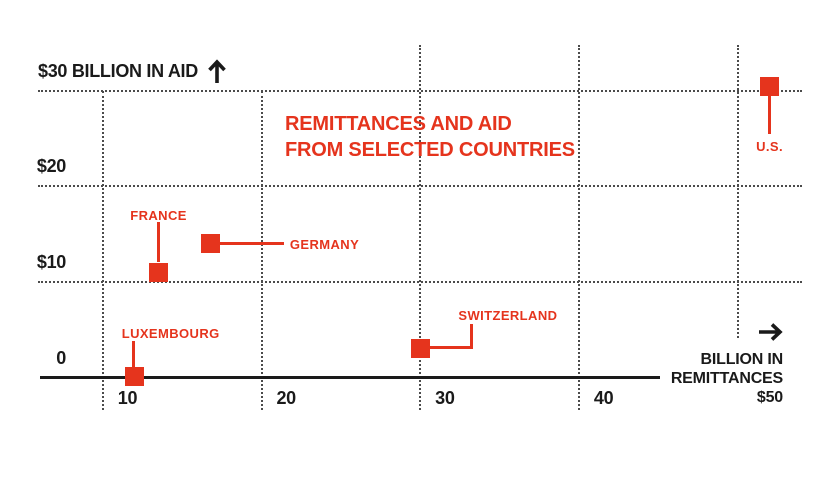 The width and height of the screenshot is (840, 485). I want to click on point-label-luxembourg: LUXEMBOURG, so click(170, 333).